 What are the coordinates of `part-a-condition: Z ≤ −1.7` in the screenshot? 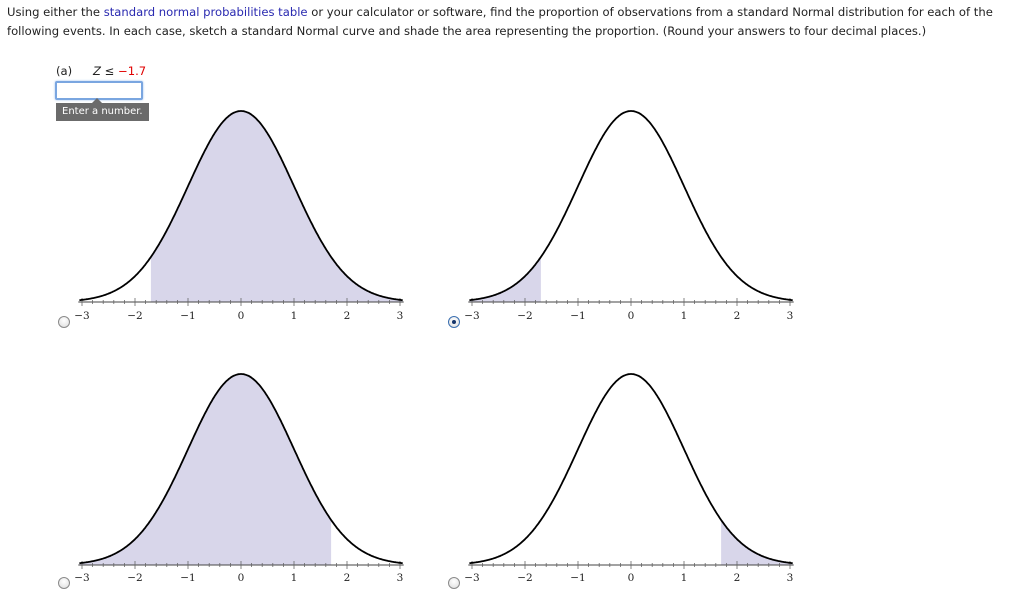 It's located at (119, 71).